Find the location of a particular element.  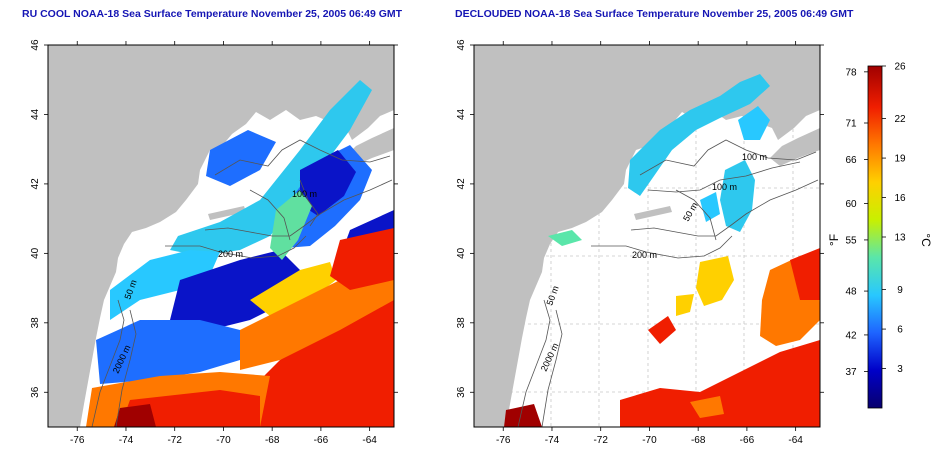

celsius-tick-label: 22 is located at coordinates (900, 119).